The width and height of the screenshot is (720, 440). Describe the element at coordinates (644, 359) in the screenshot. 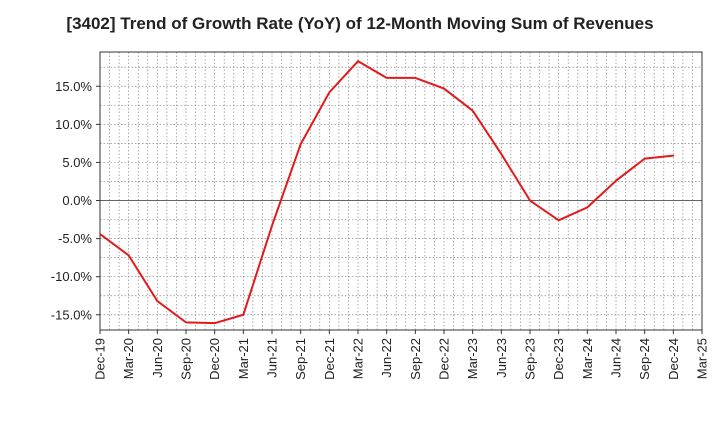

I see `x-tick-label: Sep-24` at that location.